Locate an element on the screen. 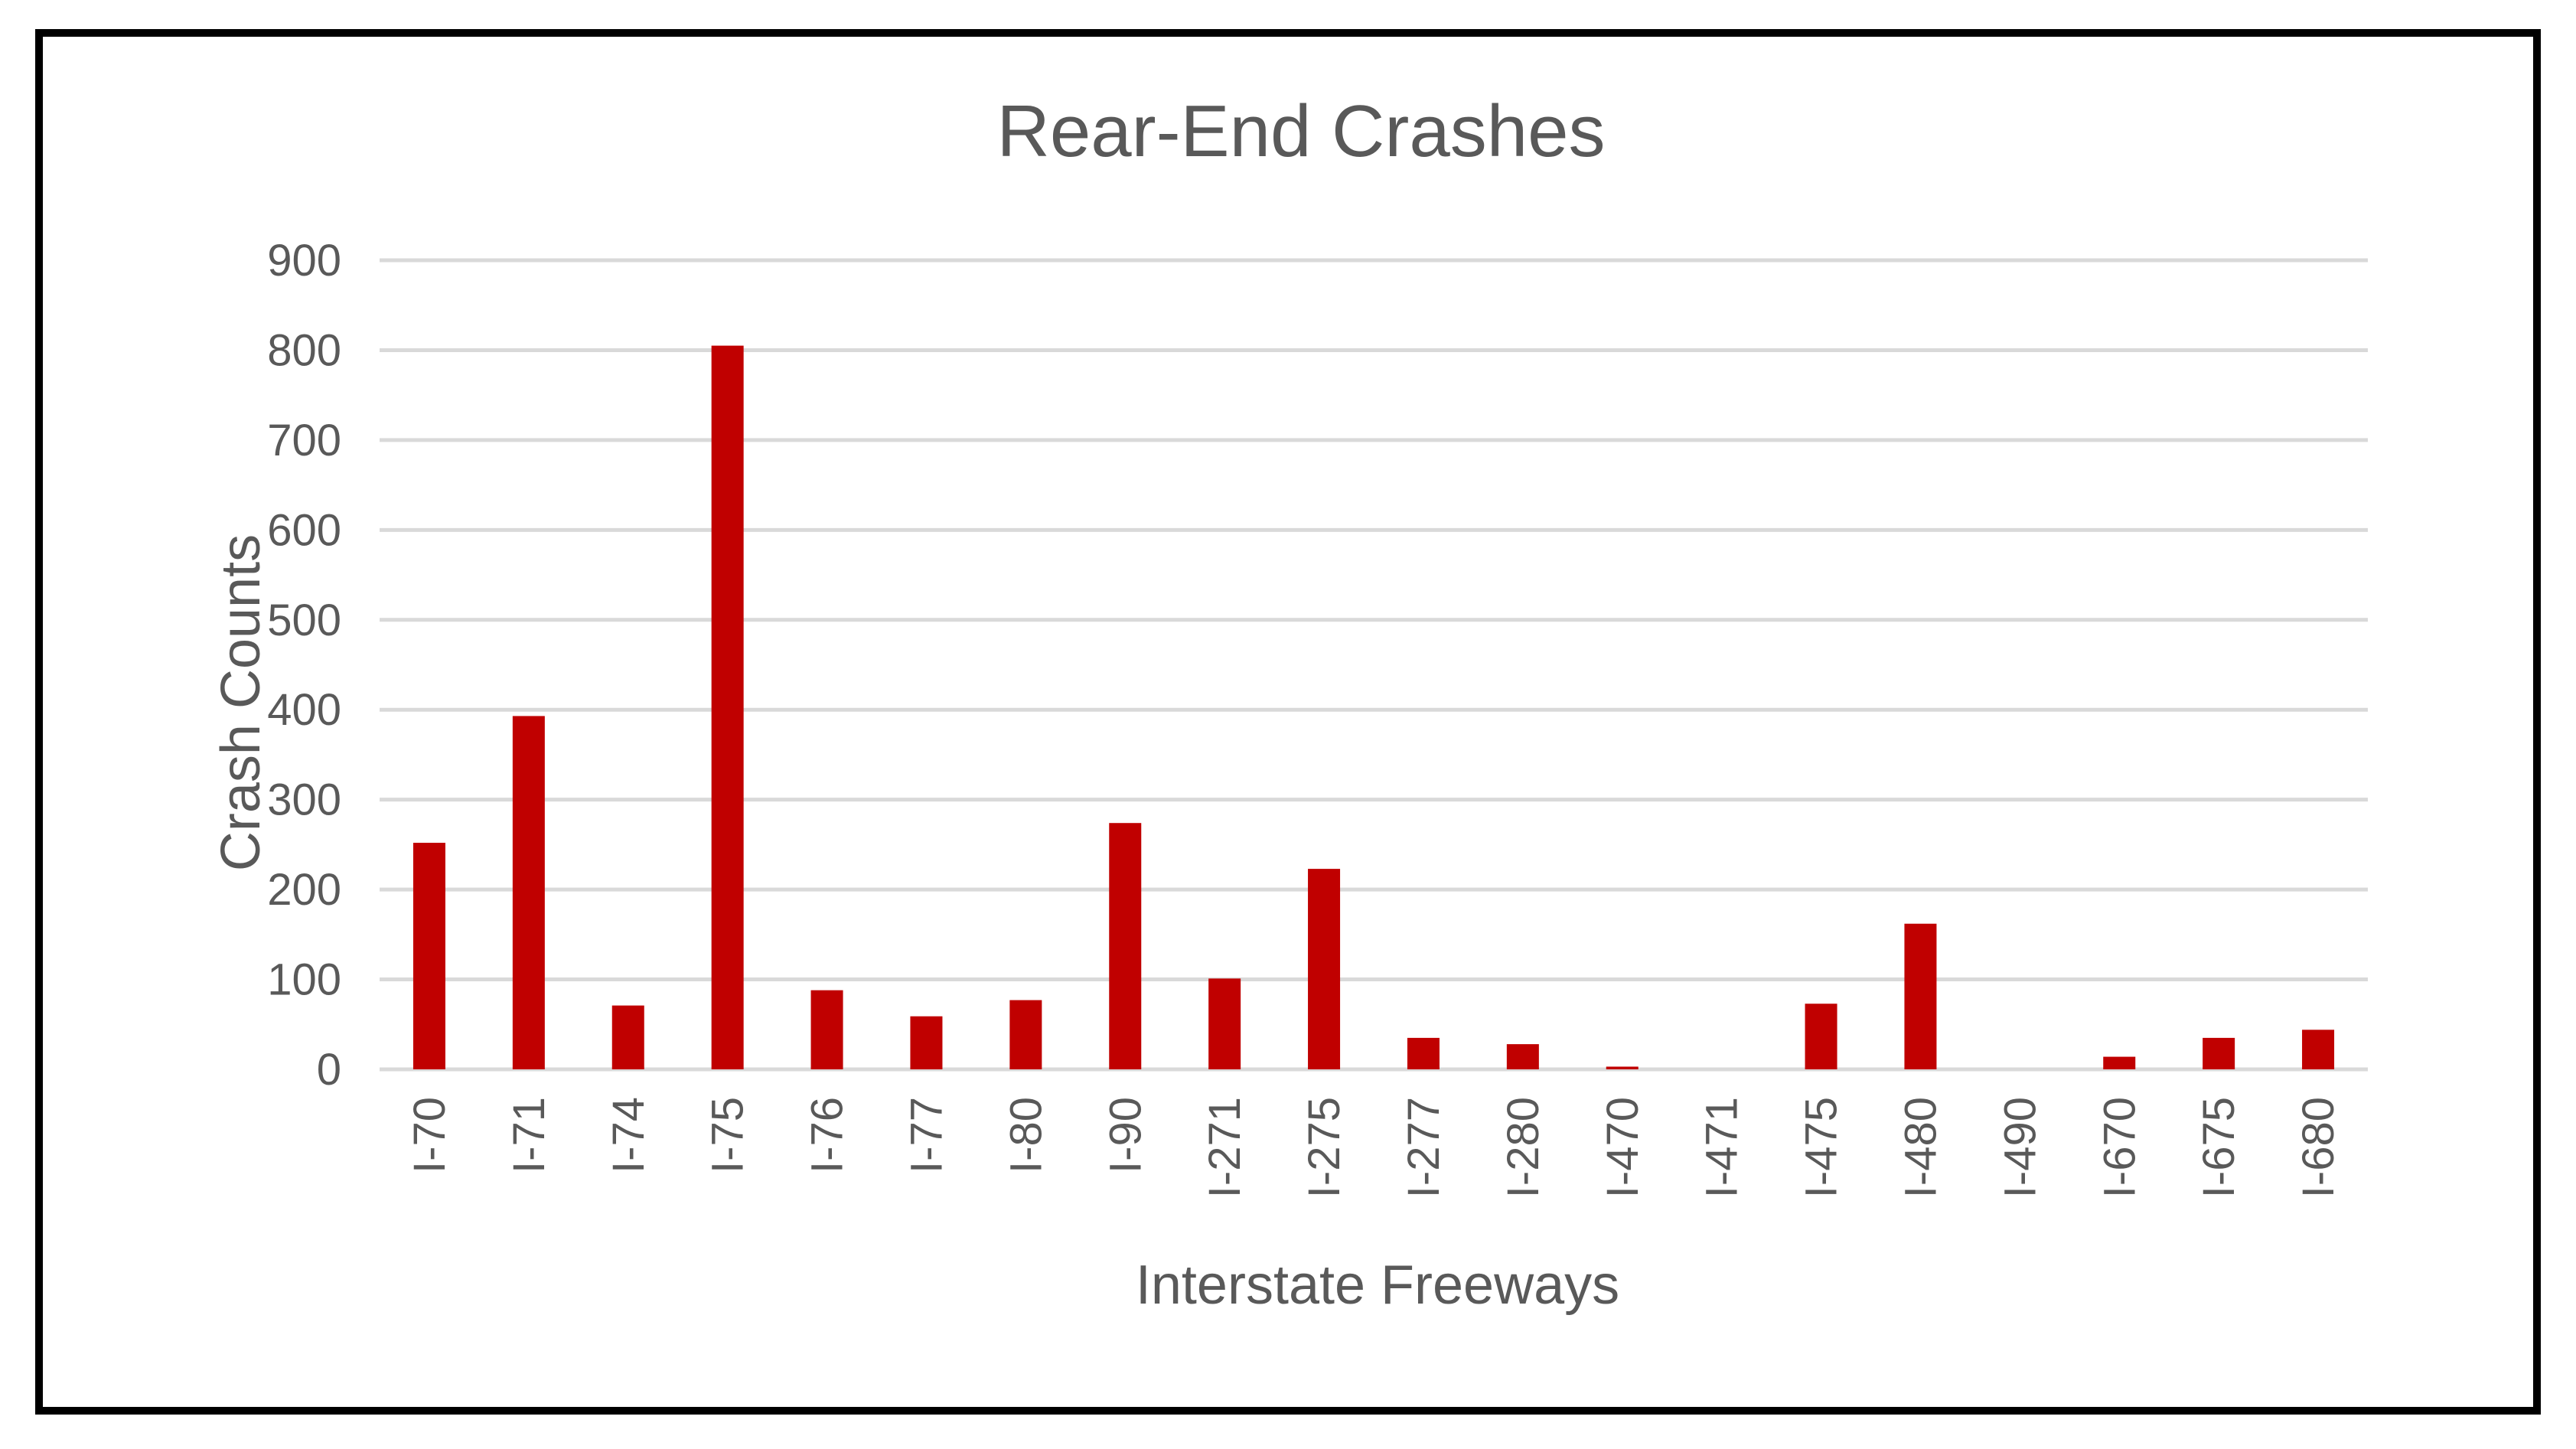  x-tick-label: I-471 is located at coordinates (1722, 1147).